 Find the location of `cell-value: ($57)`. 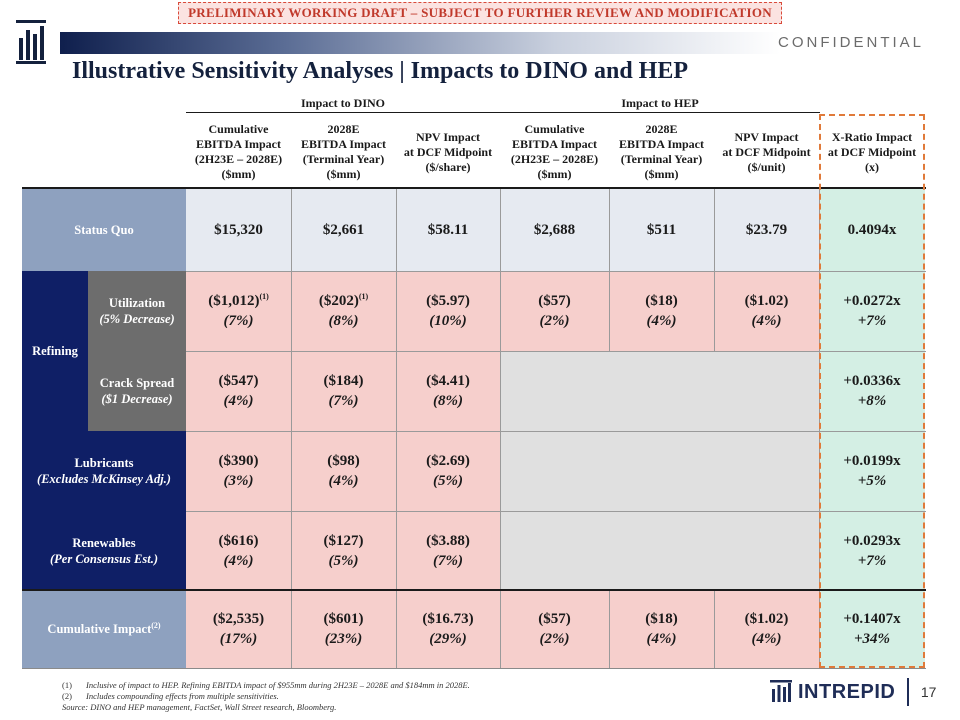

cell-value: ($57) is located at coordinates (554, 619).